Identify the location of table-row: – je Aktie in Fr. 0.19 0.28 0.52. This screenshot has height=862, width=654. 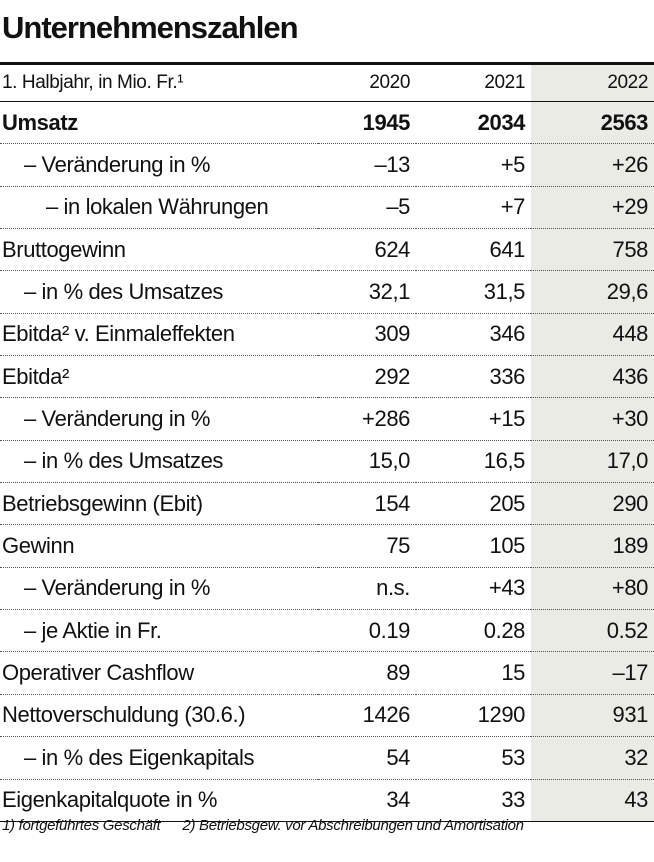
(327, 631).